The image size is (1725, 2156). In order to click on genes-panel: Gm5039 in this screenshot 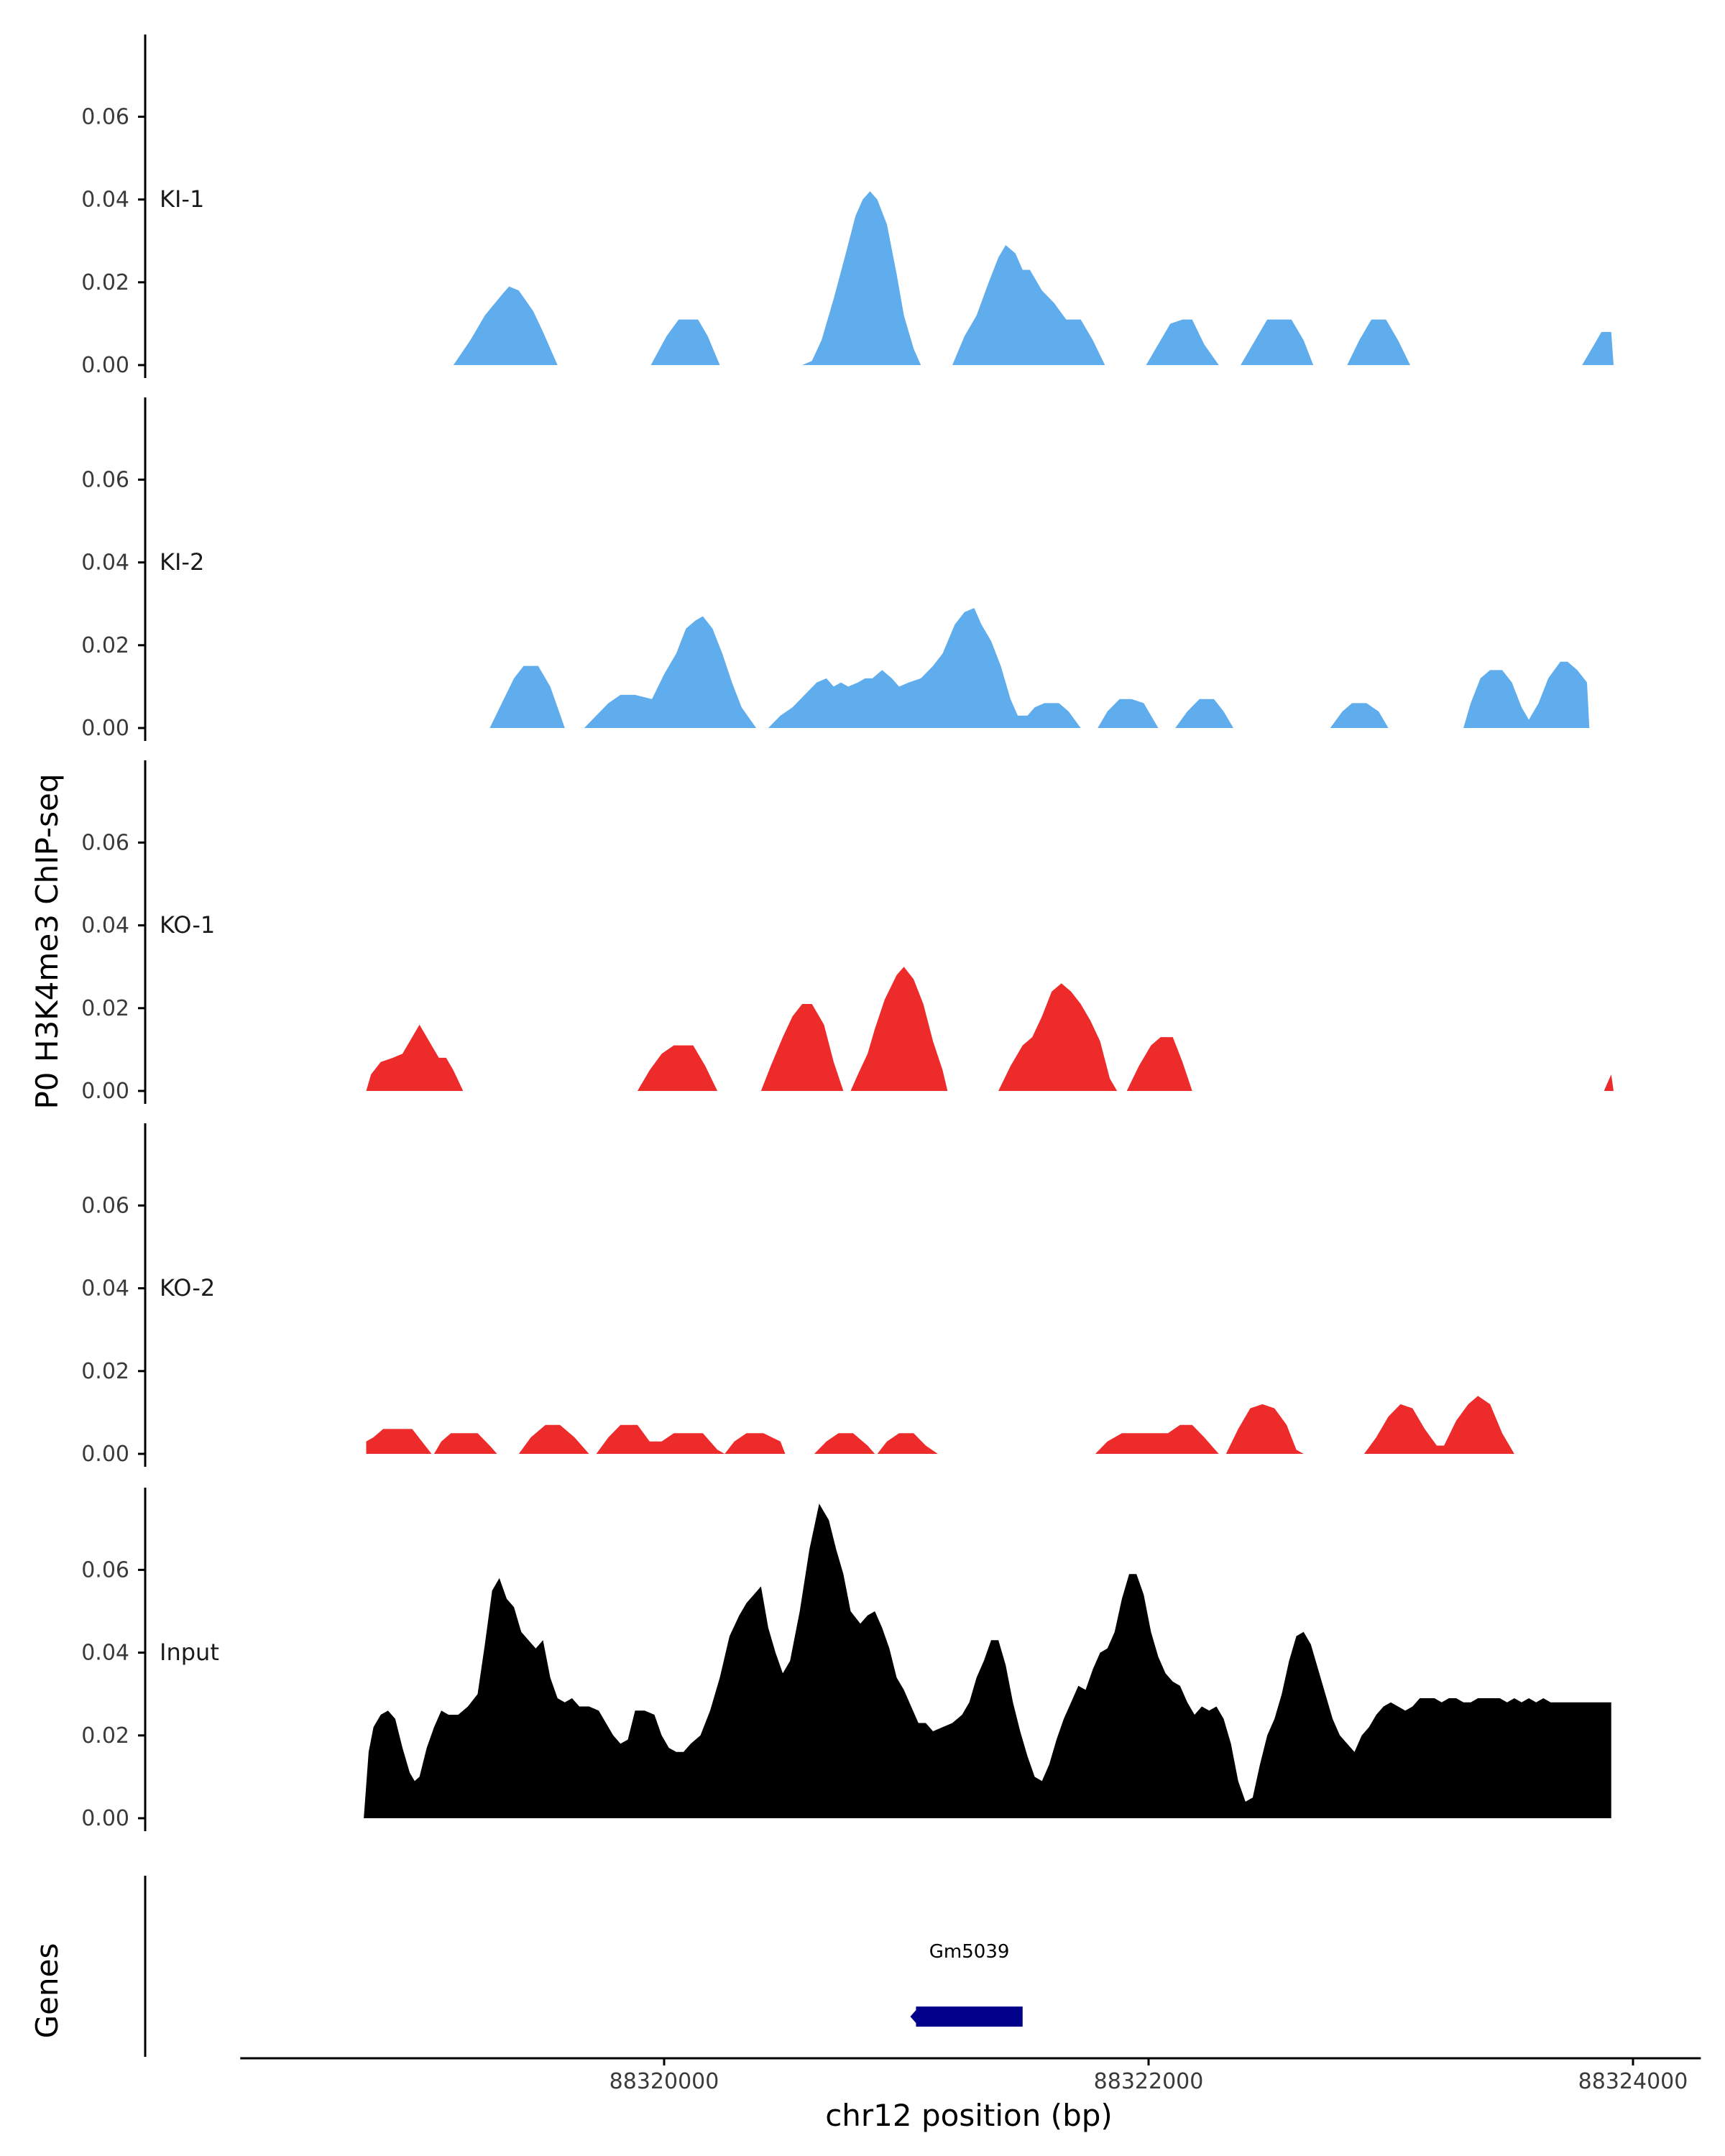, I will do `click(583, 1966)`.